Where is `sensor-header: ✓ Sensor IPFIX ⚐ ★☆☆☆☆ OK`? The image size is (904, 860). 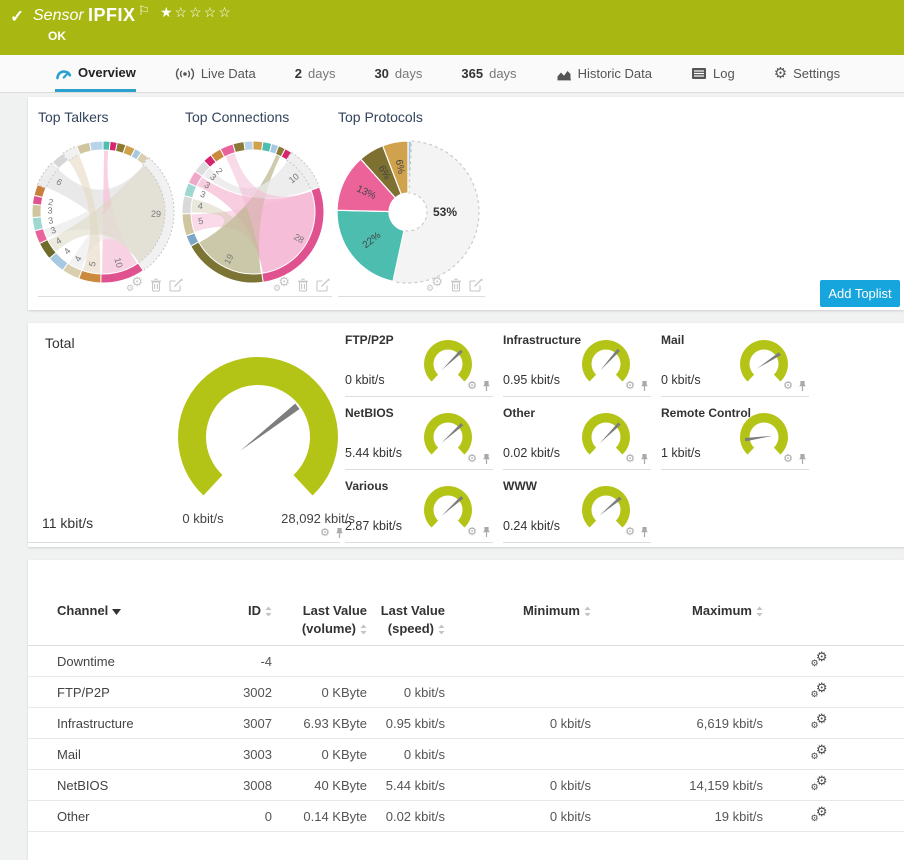
sensor-header: ✓ Sensor IPFIX ⚐ ★☆☆☆☆ OK is located at coordinates (452, 27).